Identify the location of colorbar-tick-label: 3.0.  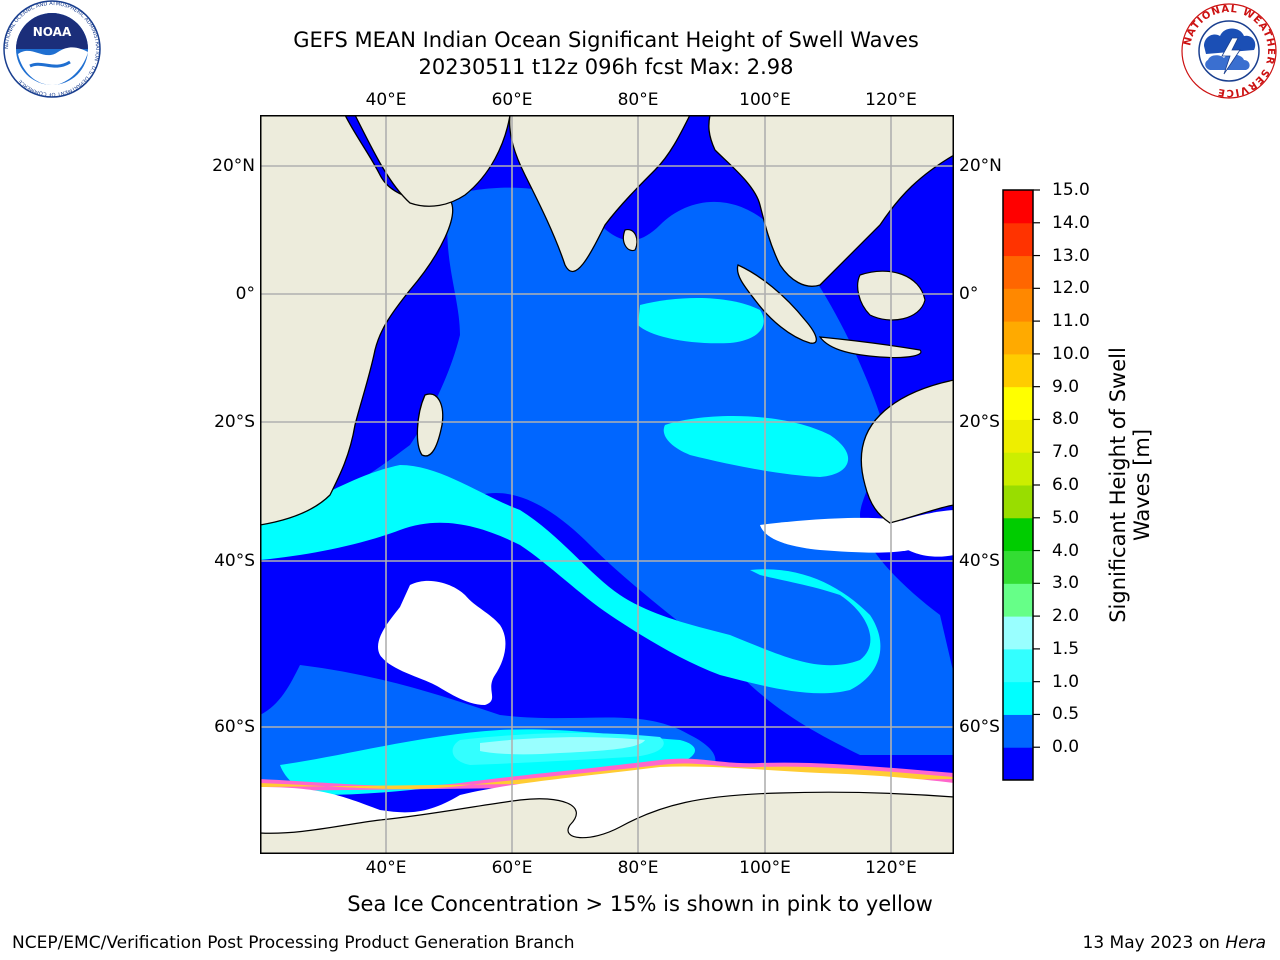
(1066, 583).